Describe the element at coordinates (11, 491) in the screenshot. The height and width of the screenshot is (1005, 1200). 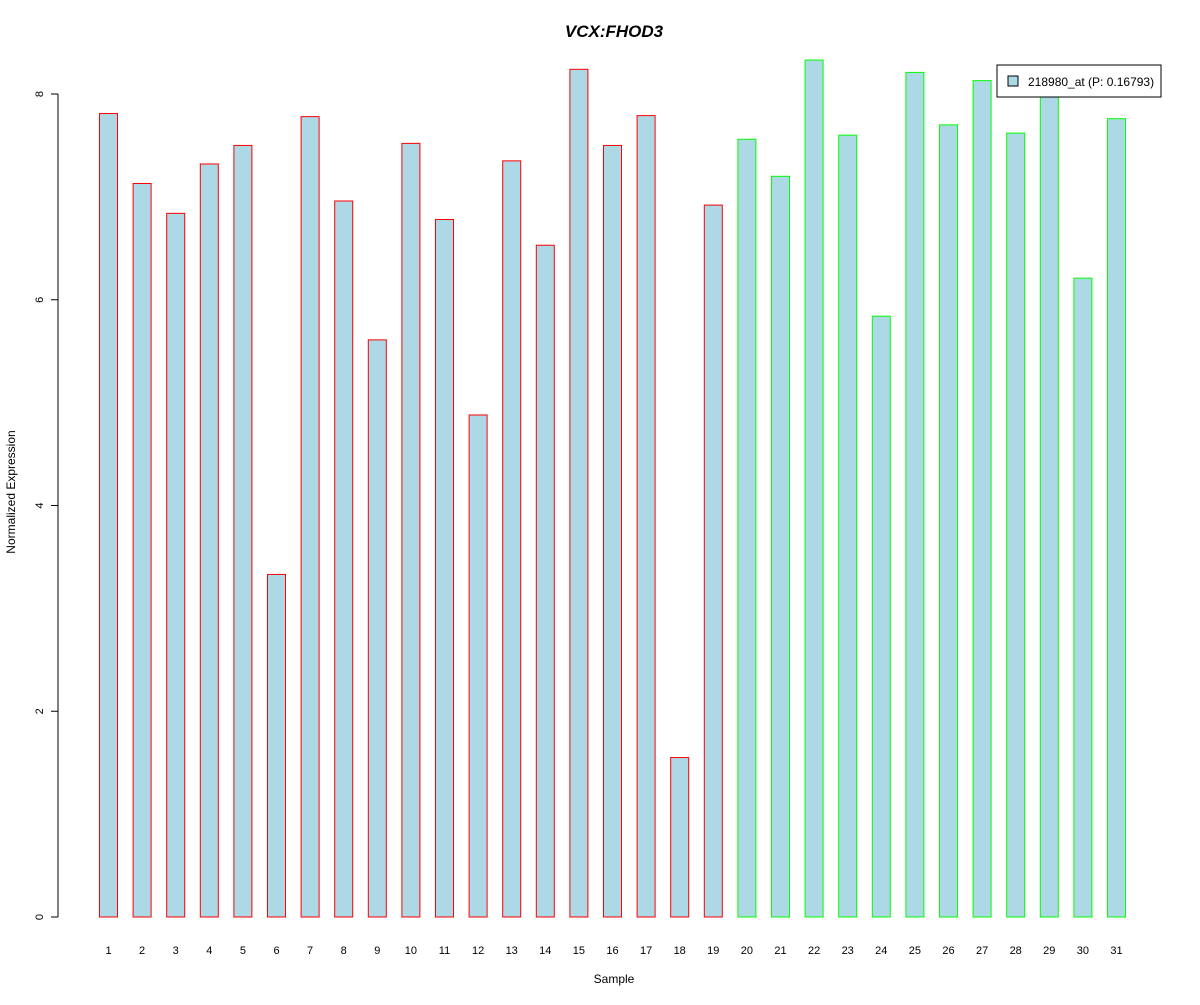
I see `y-axis-label: Normalized Expression` at that location.